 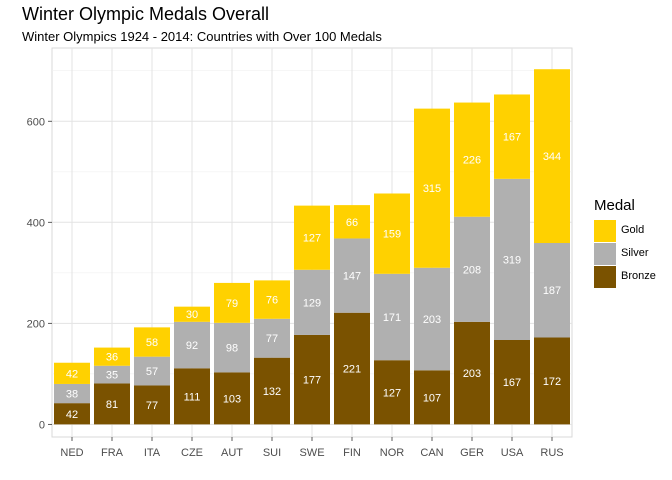 What do you see at coordinates (71, 453) in the screenshot?
I see `x-tick-label: NED` at bounding box center [71, 453].